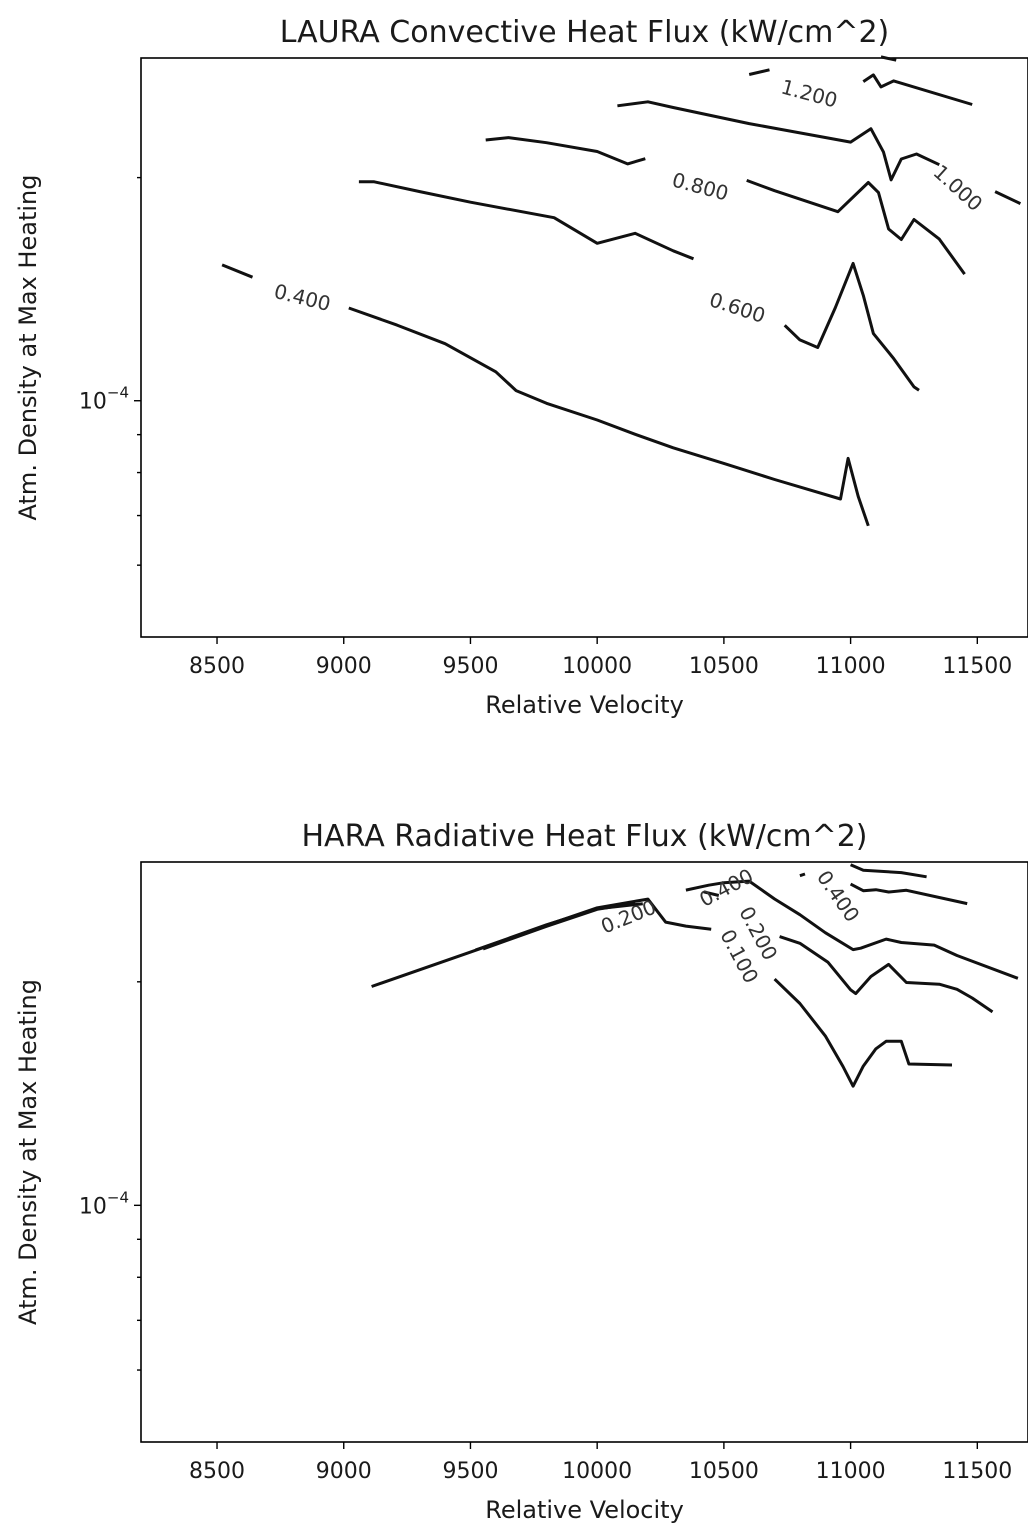  I want to click on contour-label: 1.000, so click(958, 188).